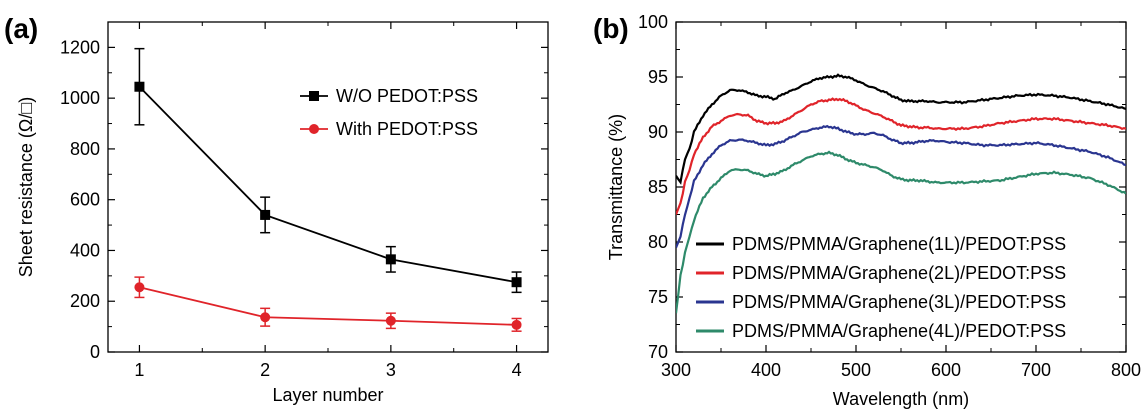 This screenshot has width=1143, height=412. What do you see at coordinates (389, 112) in the screenshot?
I see `legend: W/O PEDOT:PSS With PEDOT:PSS` at bounding box center [389, 112].